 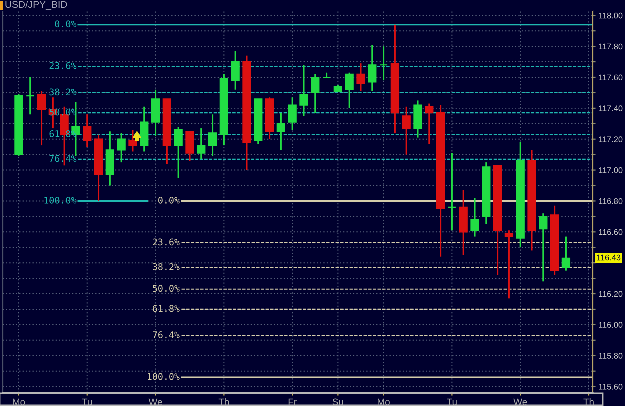 What do you see at coordinates (611, 325) in the screenshot?
I see `y-tick-label: 116.00` at bounding box center [611, 325].